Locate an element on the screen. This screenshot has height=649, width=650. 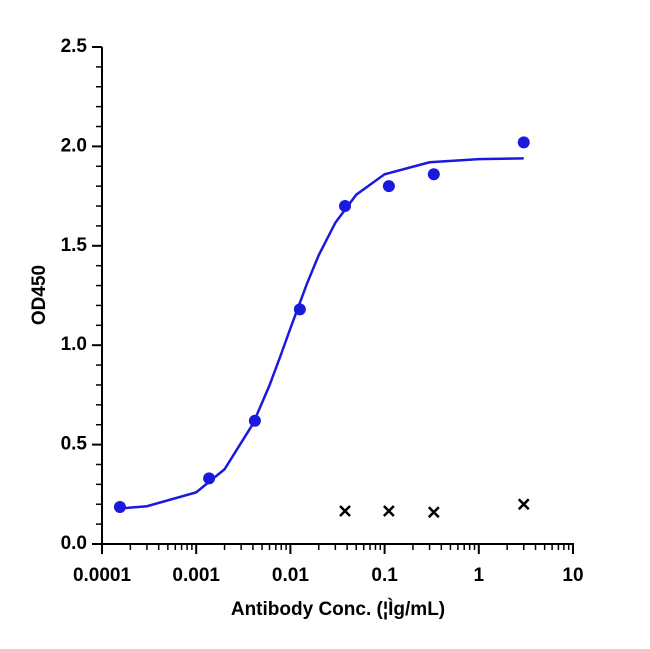
x-axis-label: Antibody Conc. (¦Ìg/mL) is located at coordinates (338, 609).